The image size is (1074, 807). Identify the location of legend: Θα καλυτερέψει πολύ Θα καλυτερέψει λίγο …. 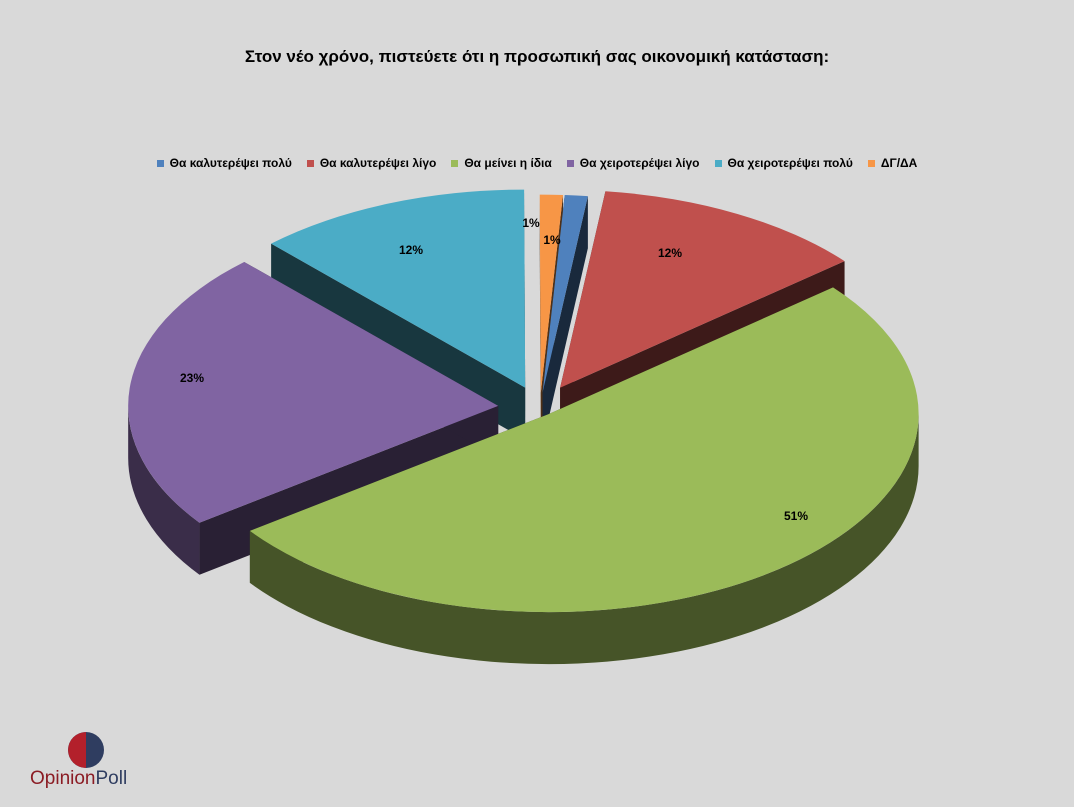
(537, 163).